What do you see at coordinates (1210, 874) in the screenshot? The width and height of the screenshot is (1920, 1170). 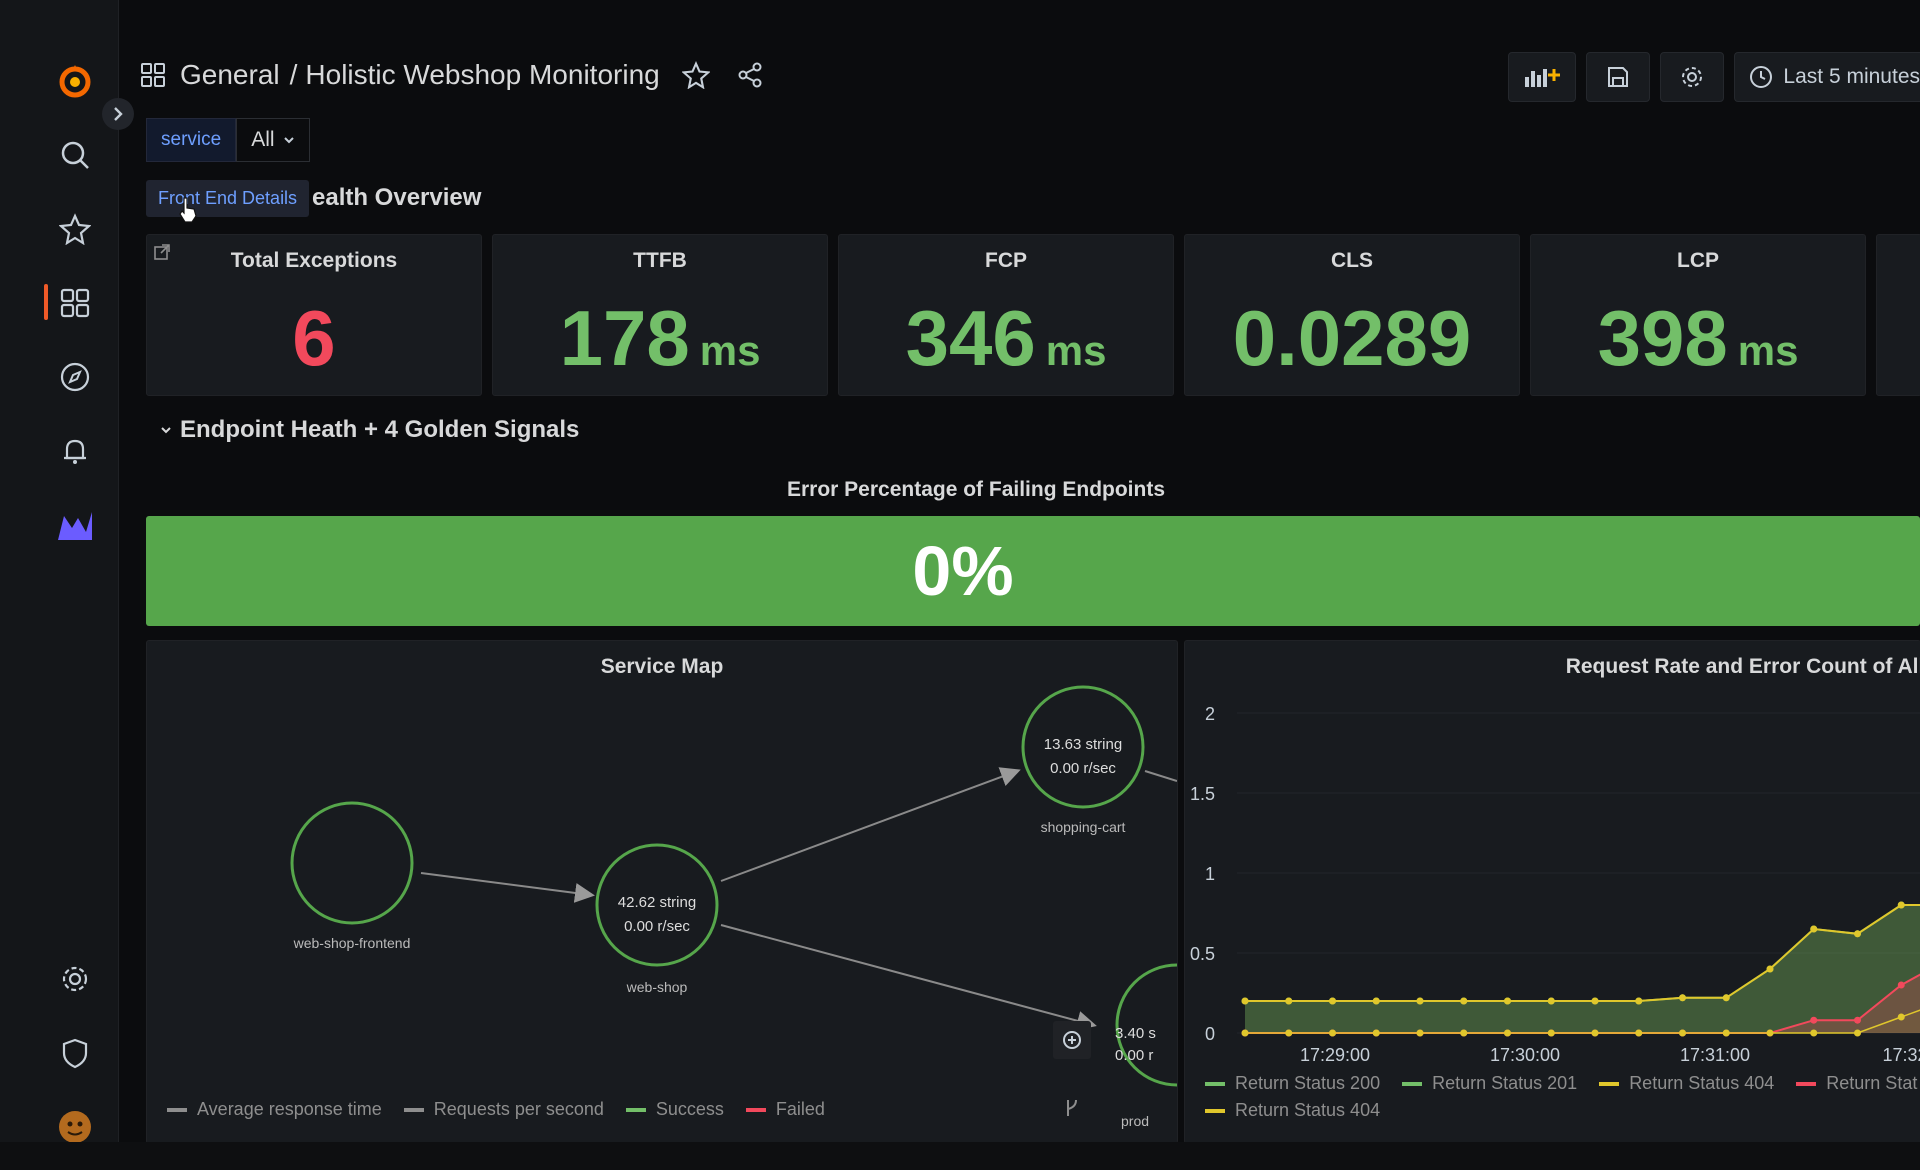 I see `y-tick-label: 1` at bounding box center [1210, 874].